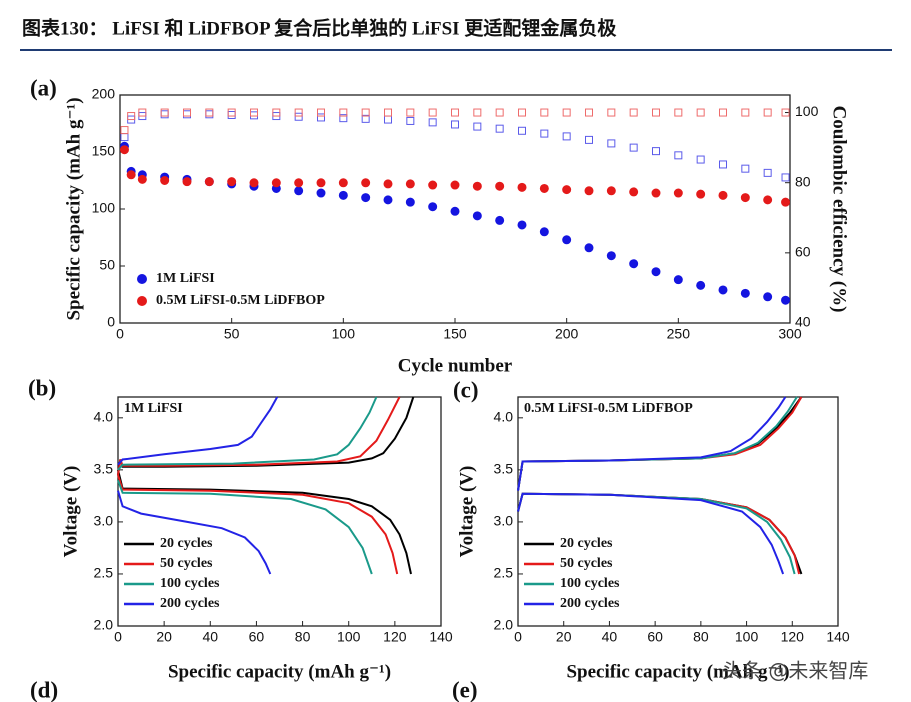 This screenshot has width=911, height=702. What do you see at coordinates (465, 689) in the screenshot?
I see `panel-label: (e)` at bounding box center [465, 689].